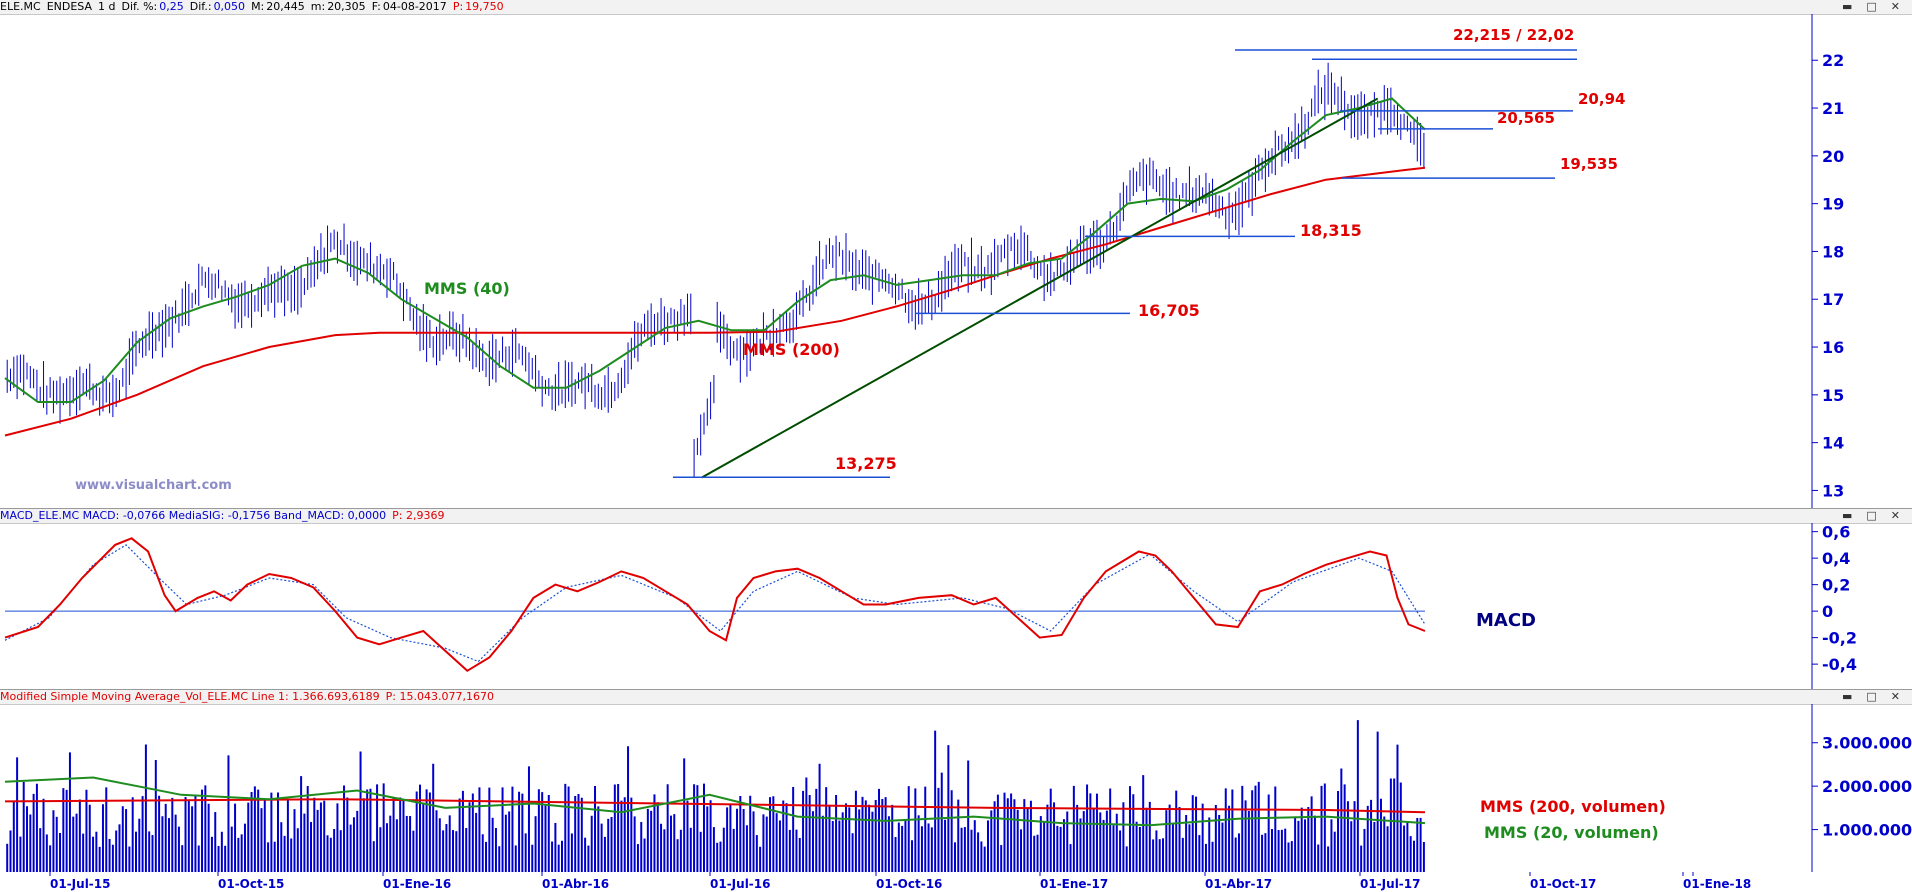  I want to click on y-tick-label: 22, so click(1833, 60).